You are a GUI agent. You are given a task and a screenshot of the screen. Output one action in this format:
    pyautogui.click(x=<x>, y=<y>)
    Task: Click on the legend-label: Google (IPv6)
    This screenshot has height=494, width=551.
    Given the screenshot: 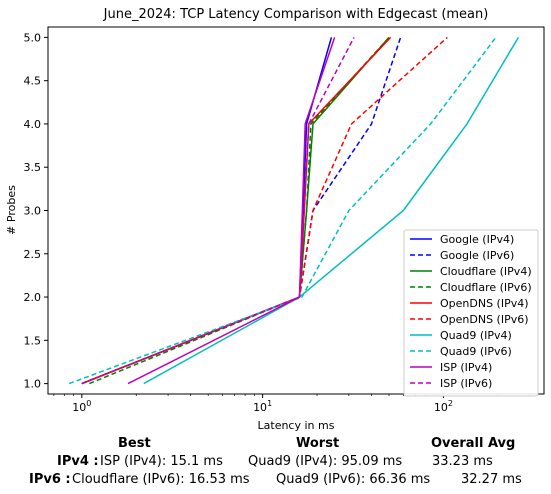 What is the action you would take?
    pyautogui.click(x=477, y=255)
    